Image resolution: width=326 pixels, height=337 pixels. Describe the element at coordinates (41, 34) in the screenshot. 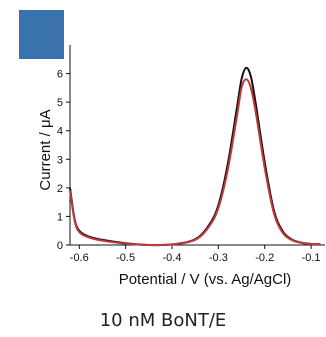

I see `panel-label-swatch` at that location.